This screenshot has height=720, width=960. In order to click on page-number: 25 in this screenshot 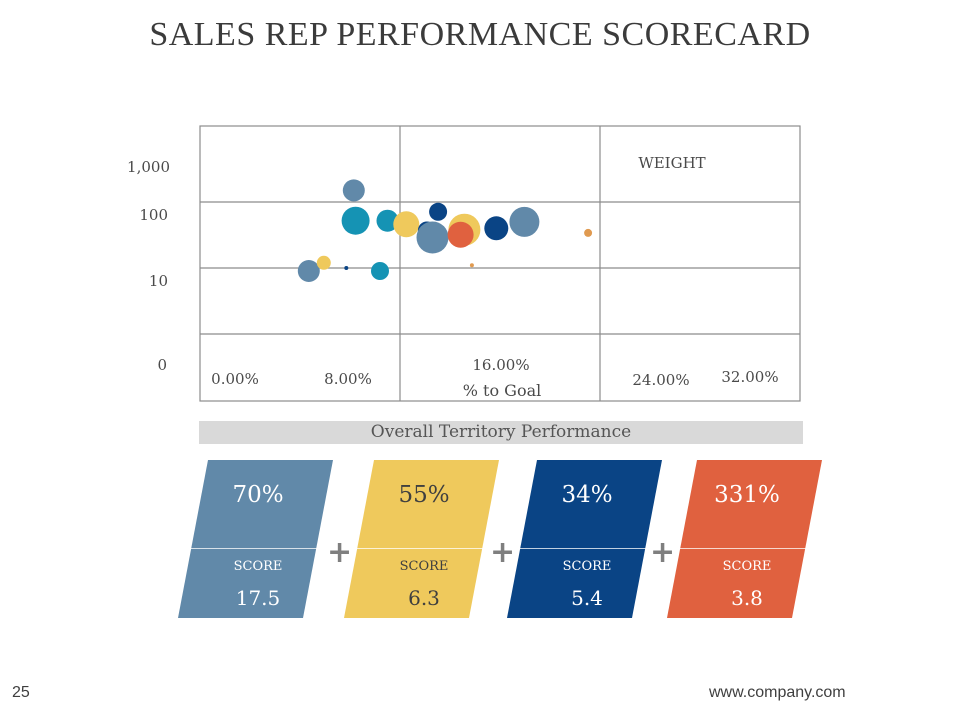, I will do `click(21, 692)`.